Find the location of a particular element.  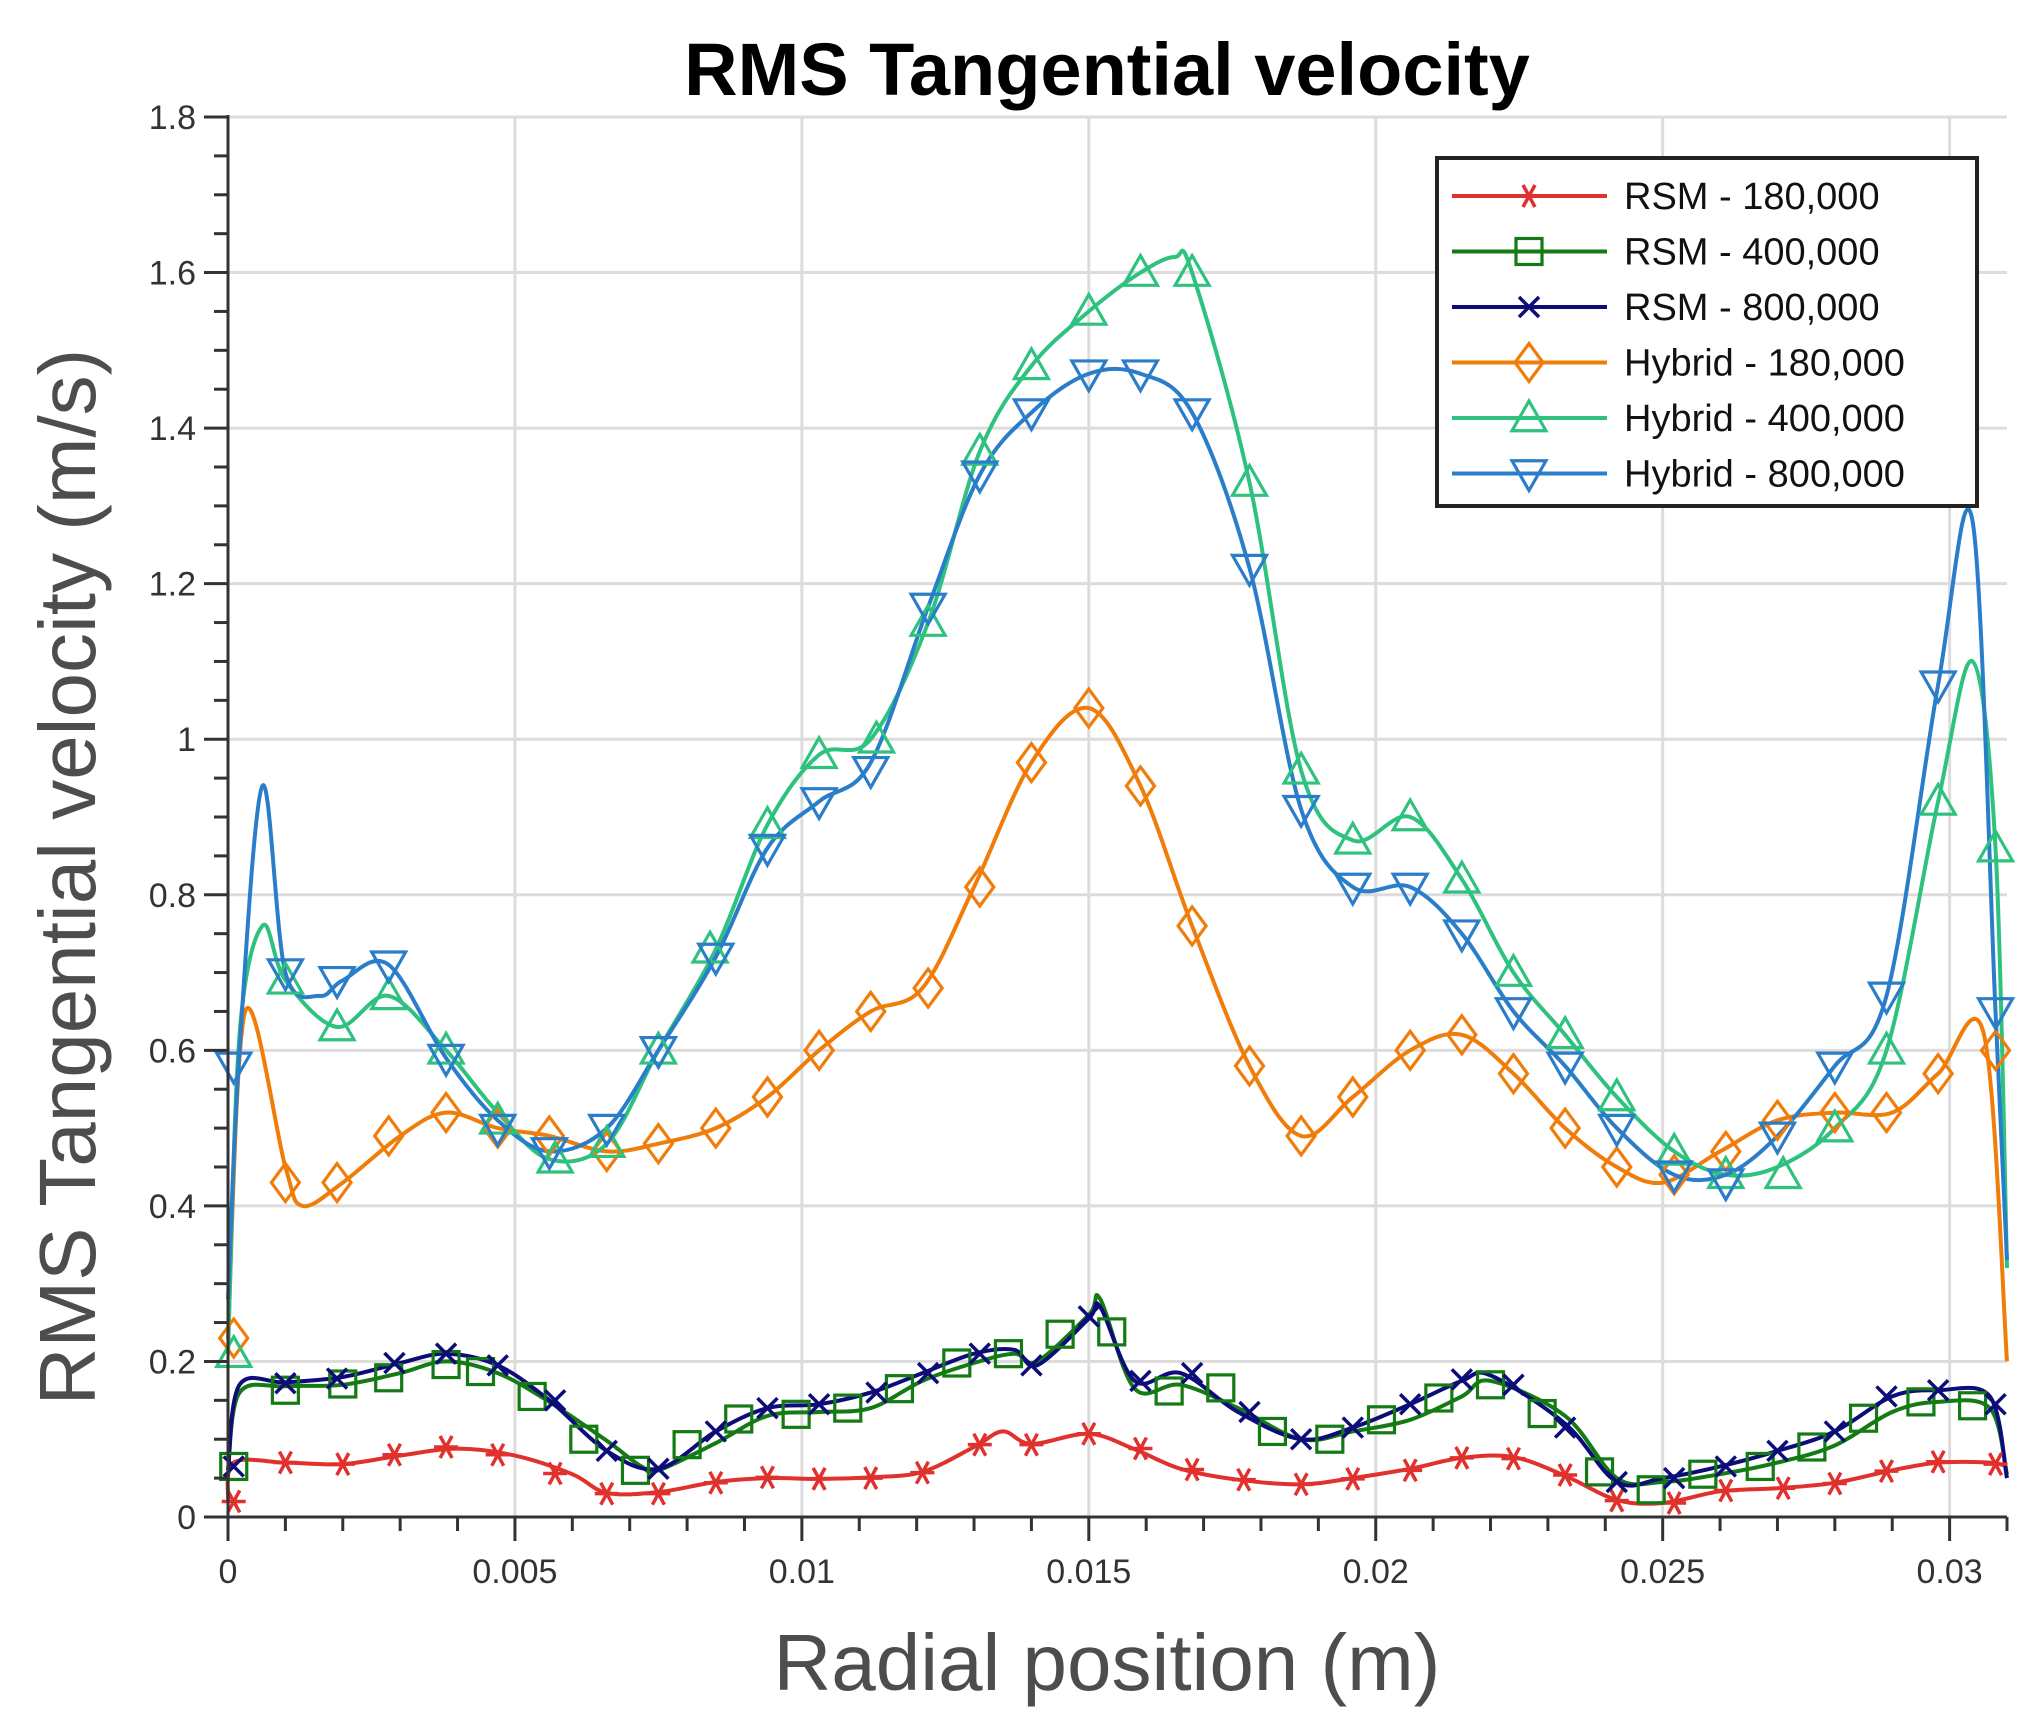

x-tick-label: 0.015 is located at coordinates (1088, 1572).